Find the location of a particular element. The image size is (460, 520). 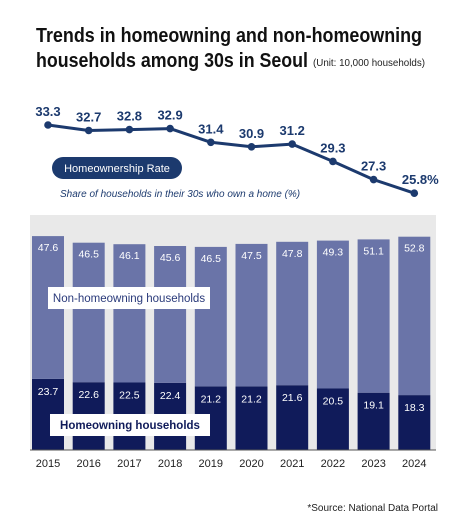

rate-label-2018: 32.9 is located at coordinates (169, 115).